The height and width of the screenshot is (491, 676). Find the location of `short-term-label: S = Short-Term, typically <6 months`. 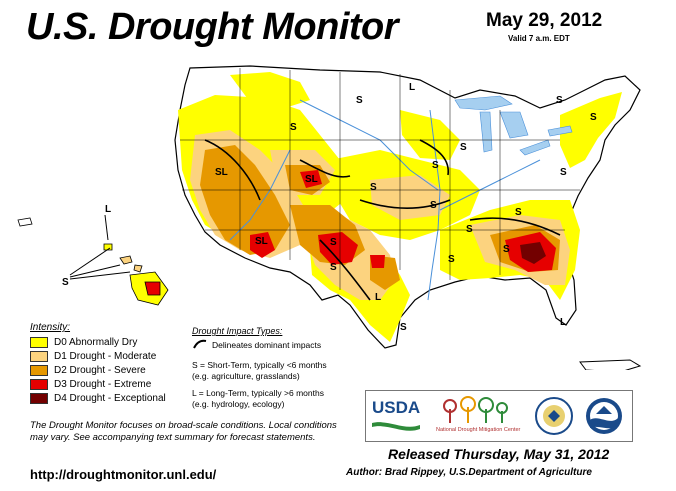

short-term-label: S = Short-Term, typically <6 months is located at coordinates (259, 365).